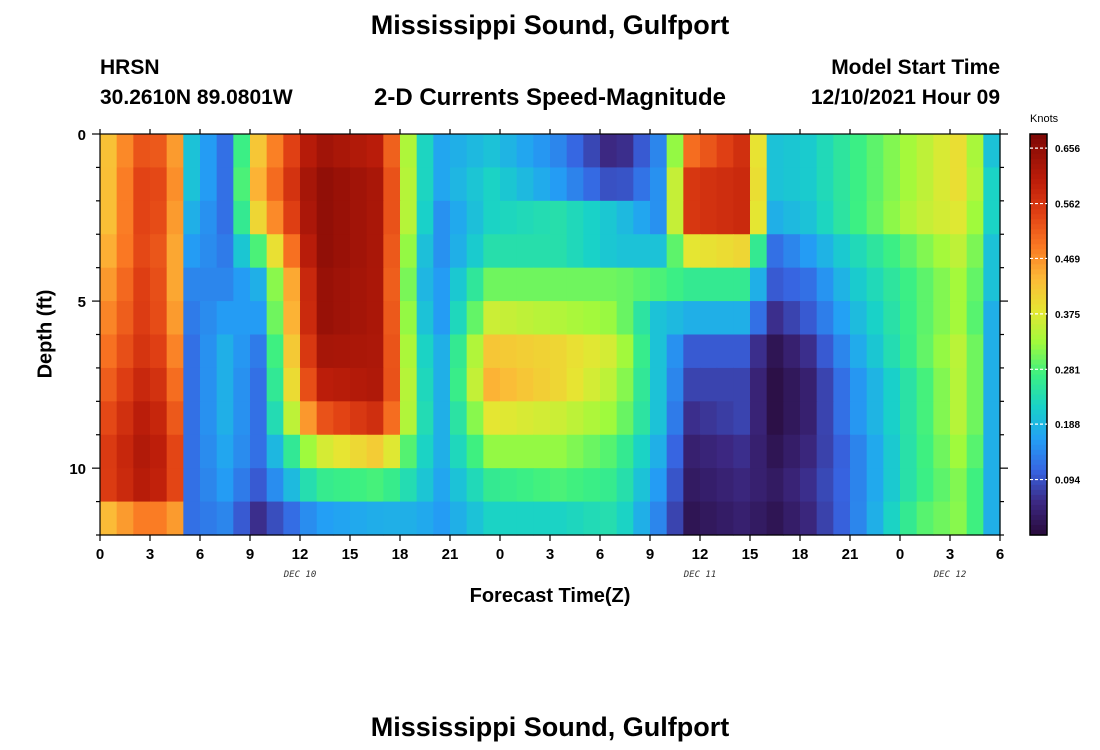 This screenshot has height=750, width=1100. I want to click on footer-title: Mississippi Sound, Gulfport, so click(550, 727).